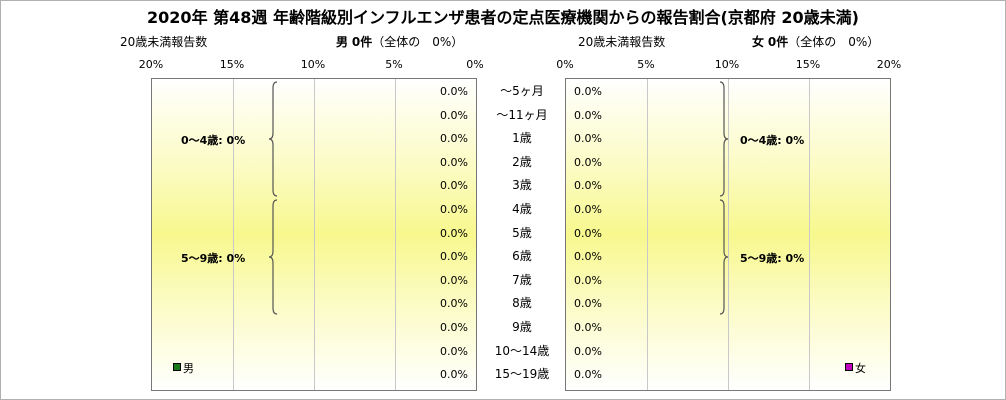 This screenshot has height=400, width=1006. I want to click on left-report-label: 20歳未満報告数, so click(164, 42).